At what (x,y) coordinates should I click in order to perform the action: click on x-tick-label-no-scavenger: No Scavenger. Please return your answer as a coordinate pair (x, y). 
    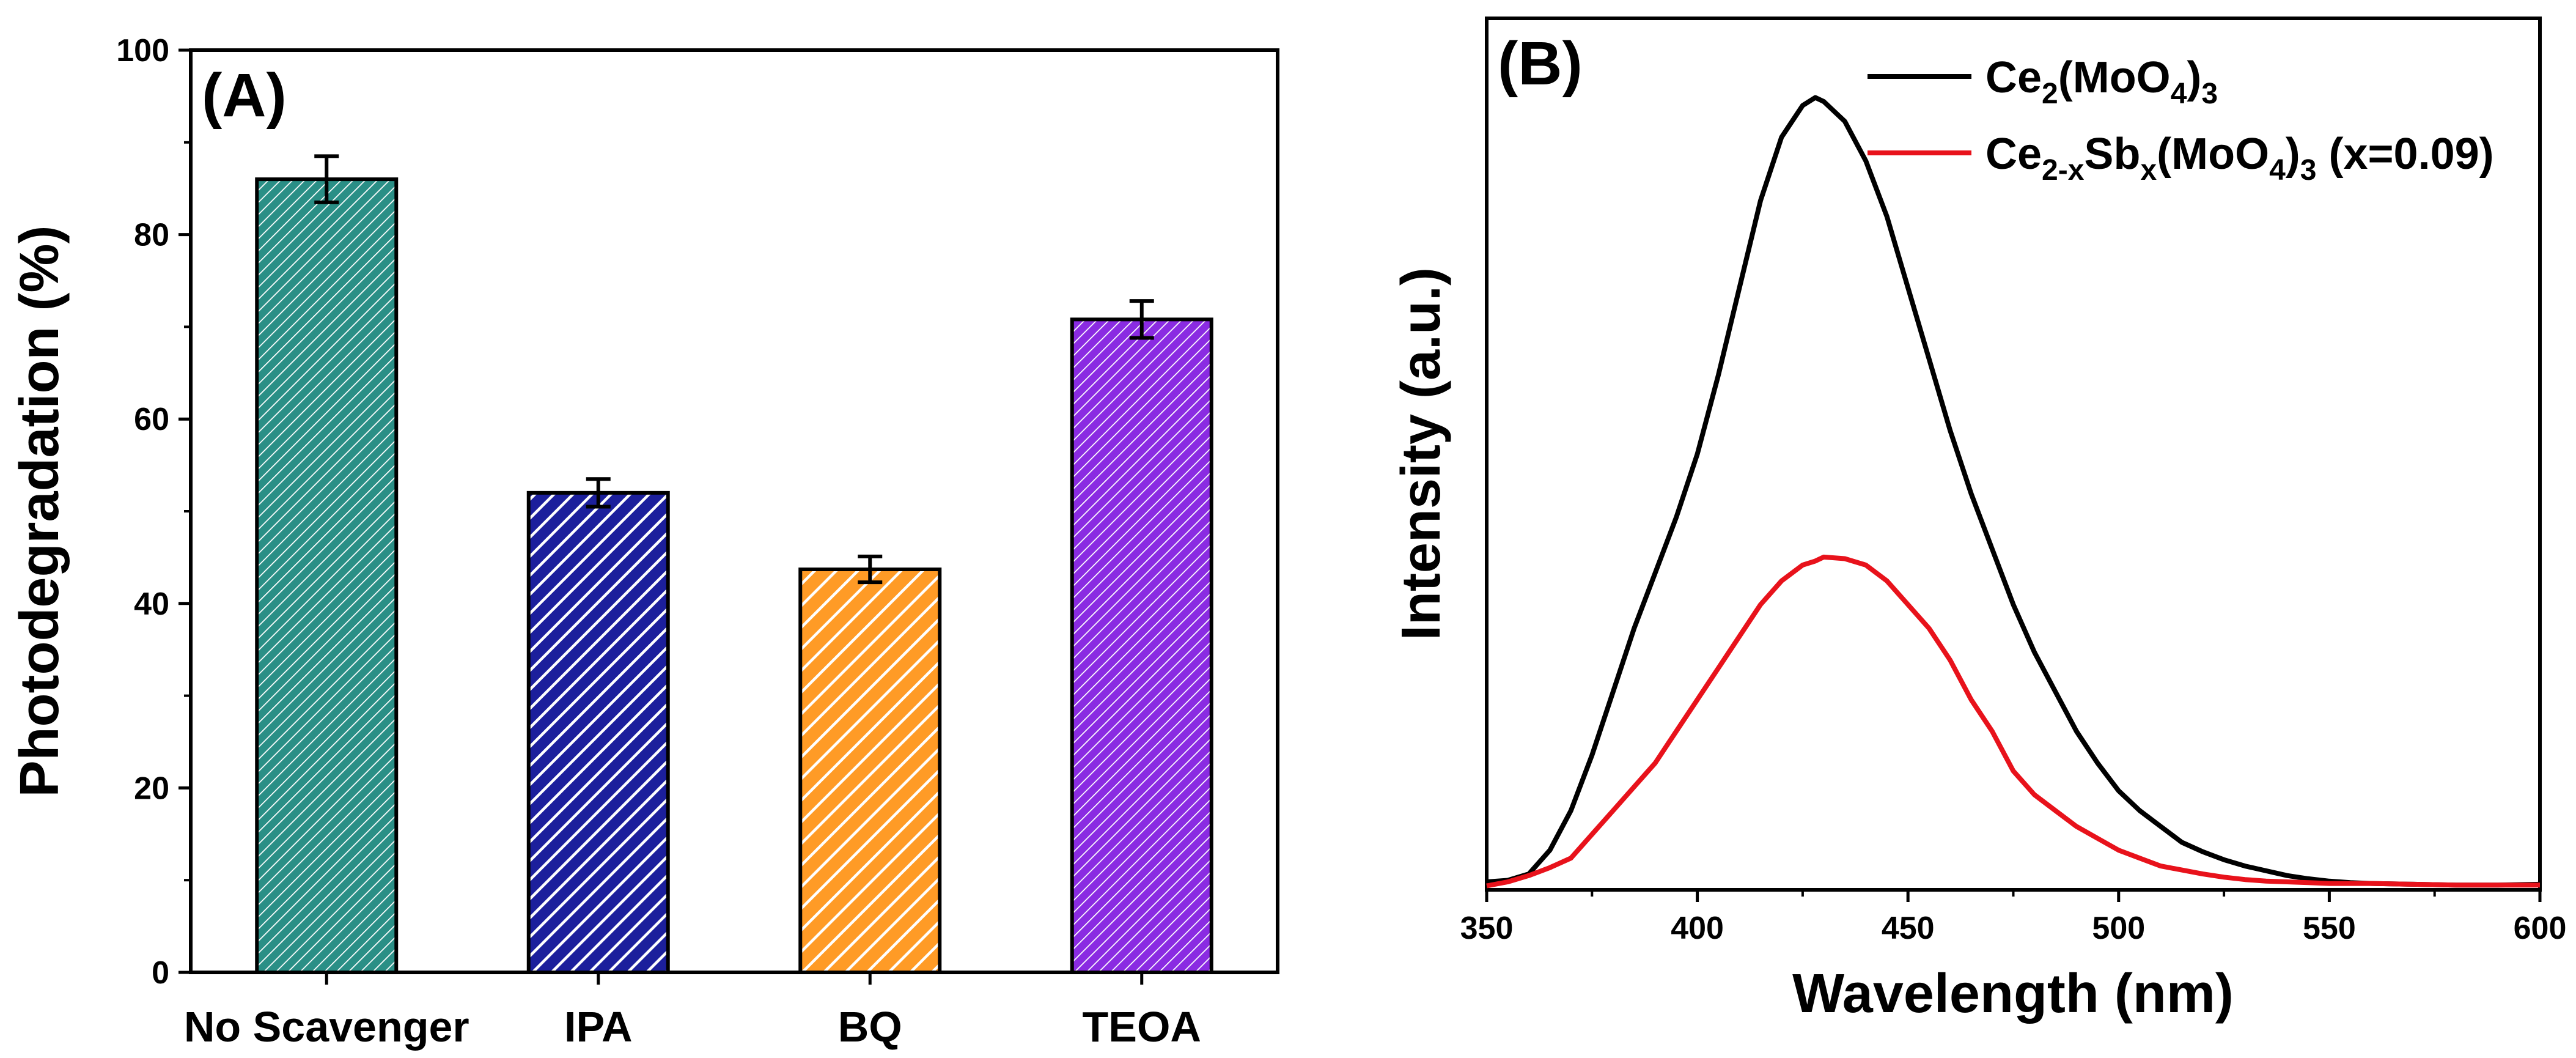
    Looking at the image, I should click on (326, 1027).